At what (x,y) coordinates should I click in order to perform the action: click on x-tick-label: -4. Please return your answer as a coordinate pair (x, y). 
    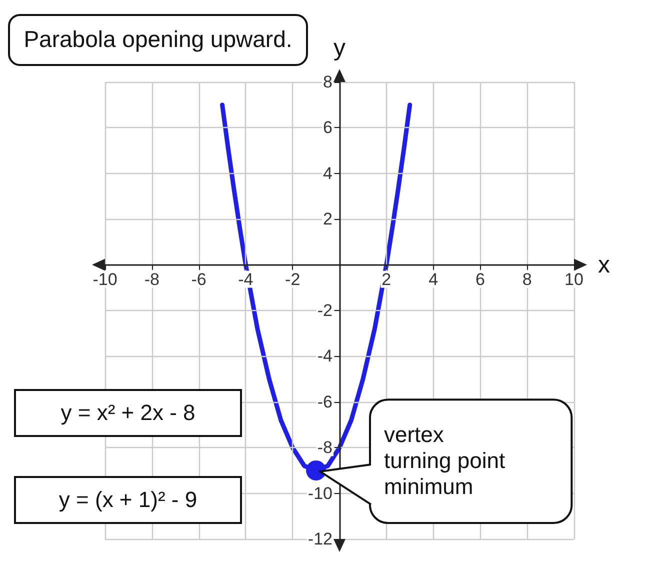
    Looking at the image, I should click on (246, 279).